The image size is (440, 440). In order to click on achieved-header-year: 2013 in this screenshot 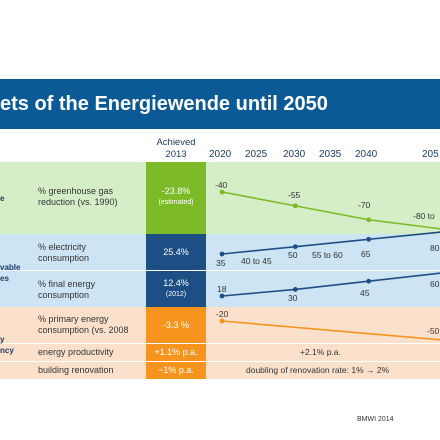, I will do `click(176, 154)`.